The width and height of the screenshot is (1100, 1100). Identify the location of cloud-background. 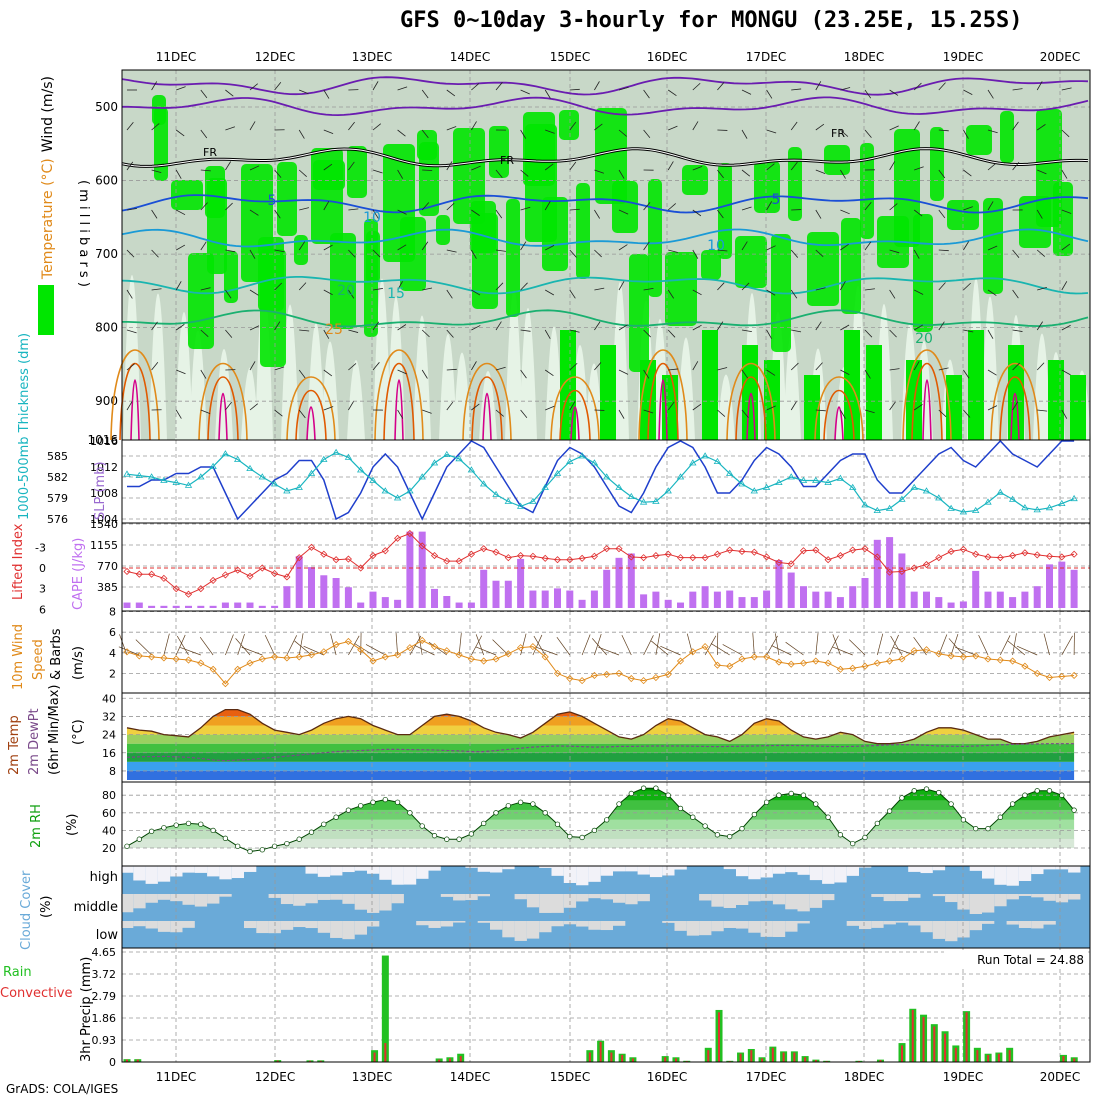
(606, 907).